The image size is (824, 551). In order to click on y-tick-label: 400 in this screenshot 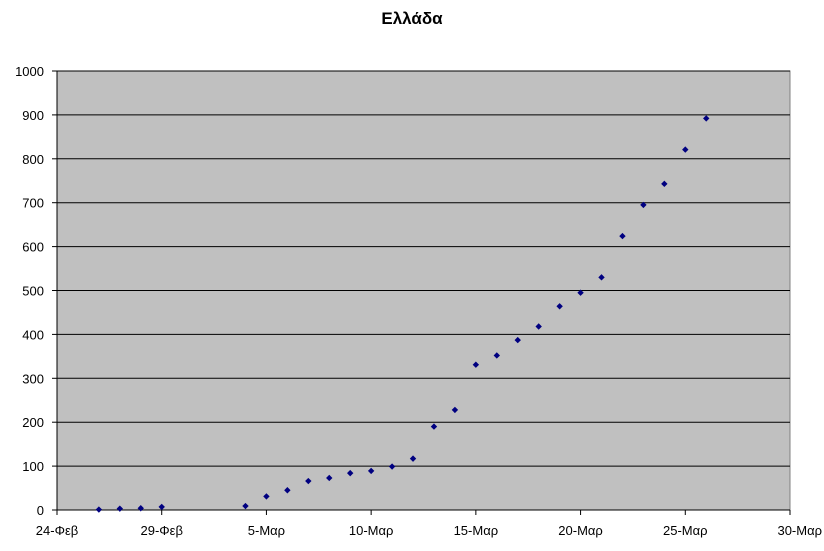, I will do `click(33, 334)`.